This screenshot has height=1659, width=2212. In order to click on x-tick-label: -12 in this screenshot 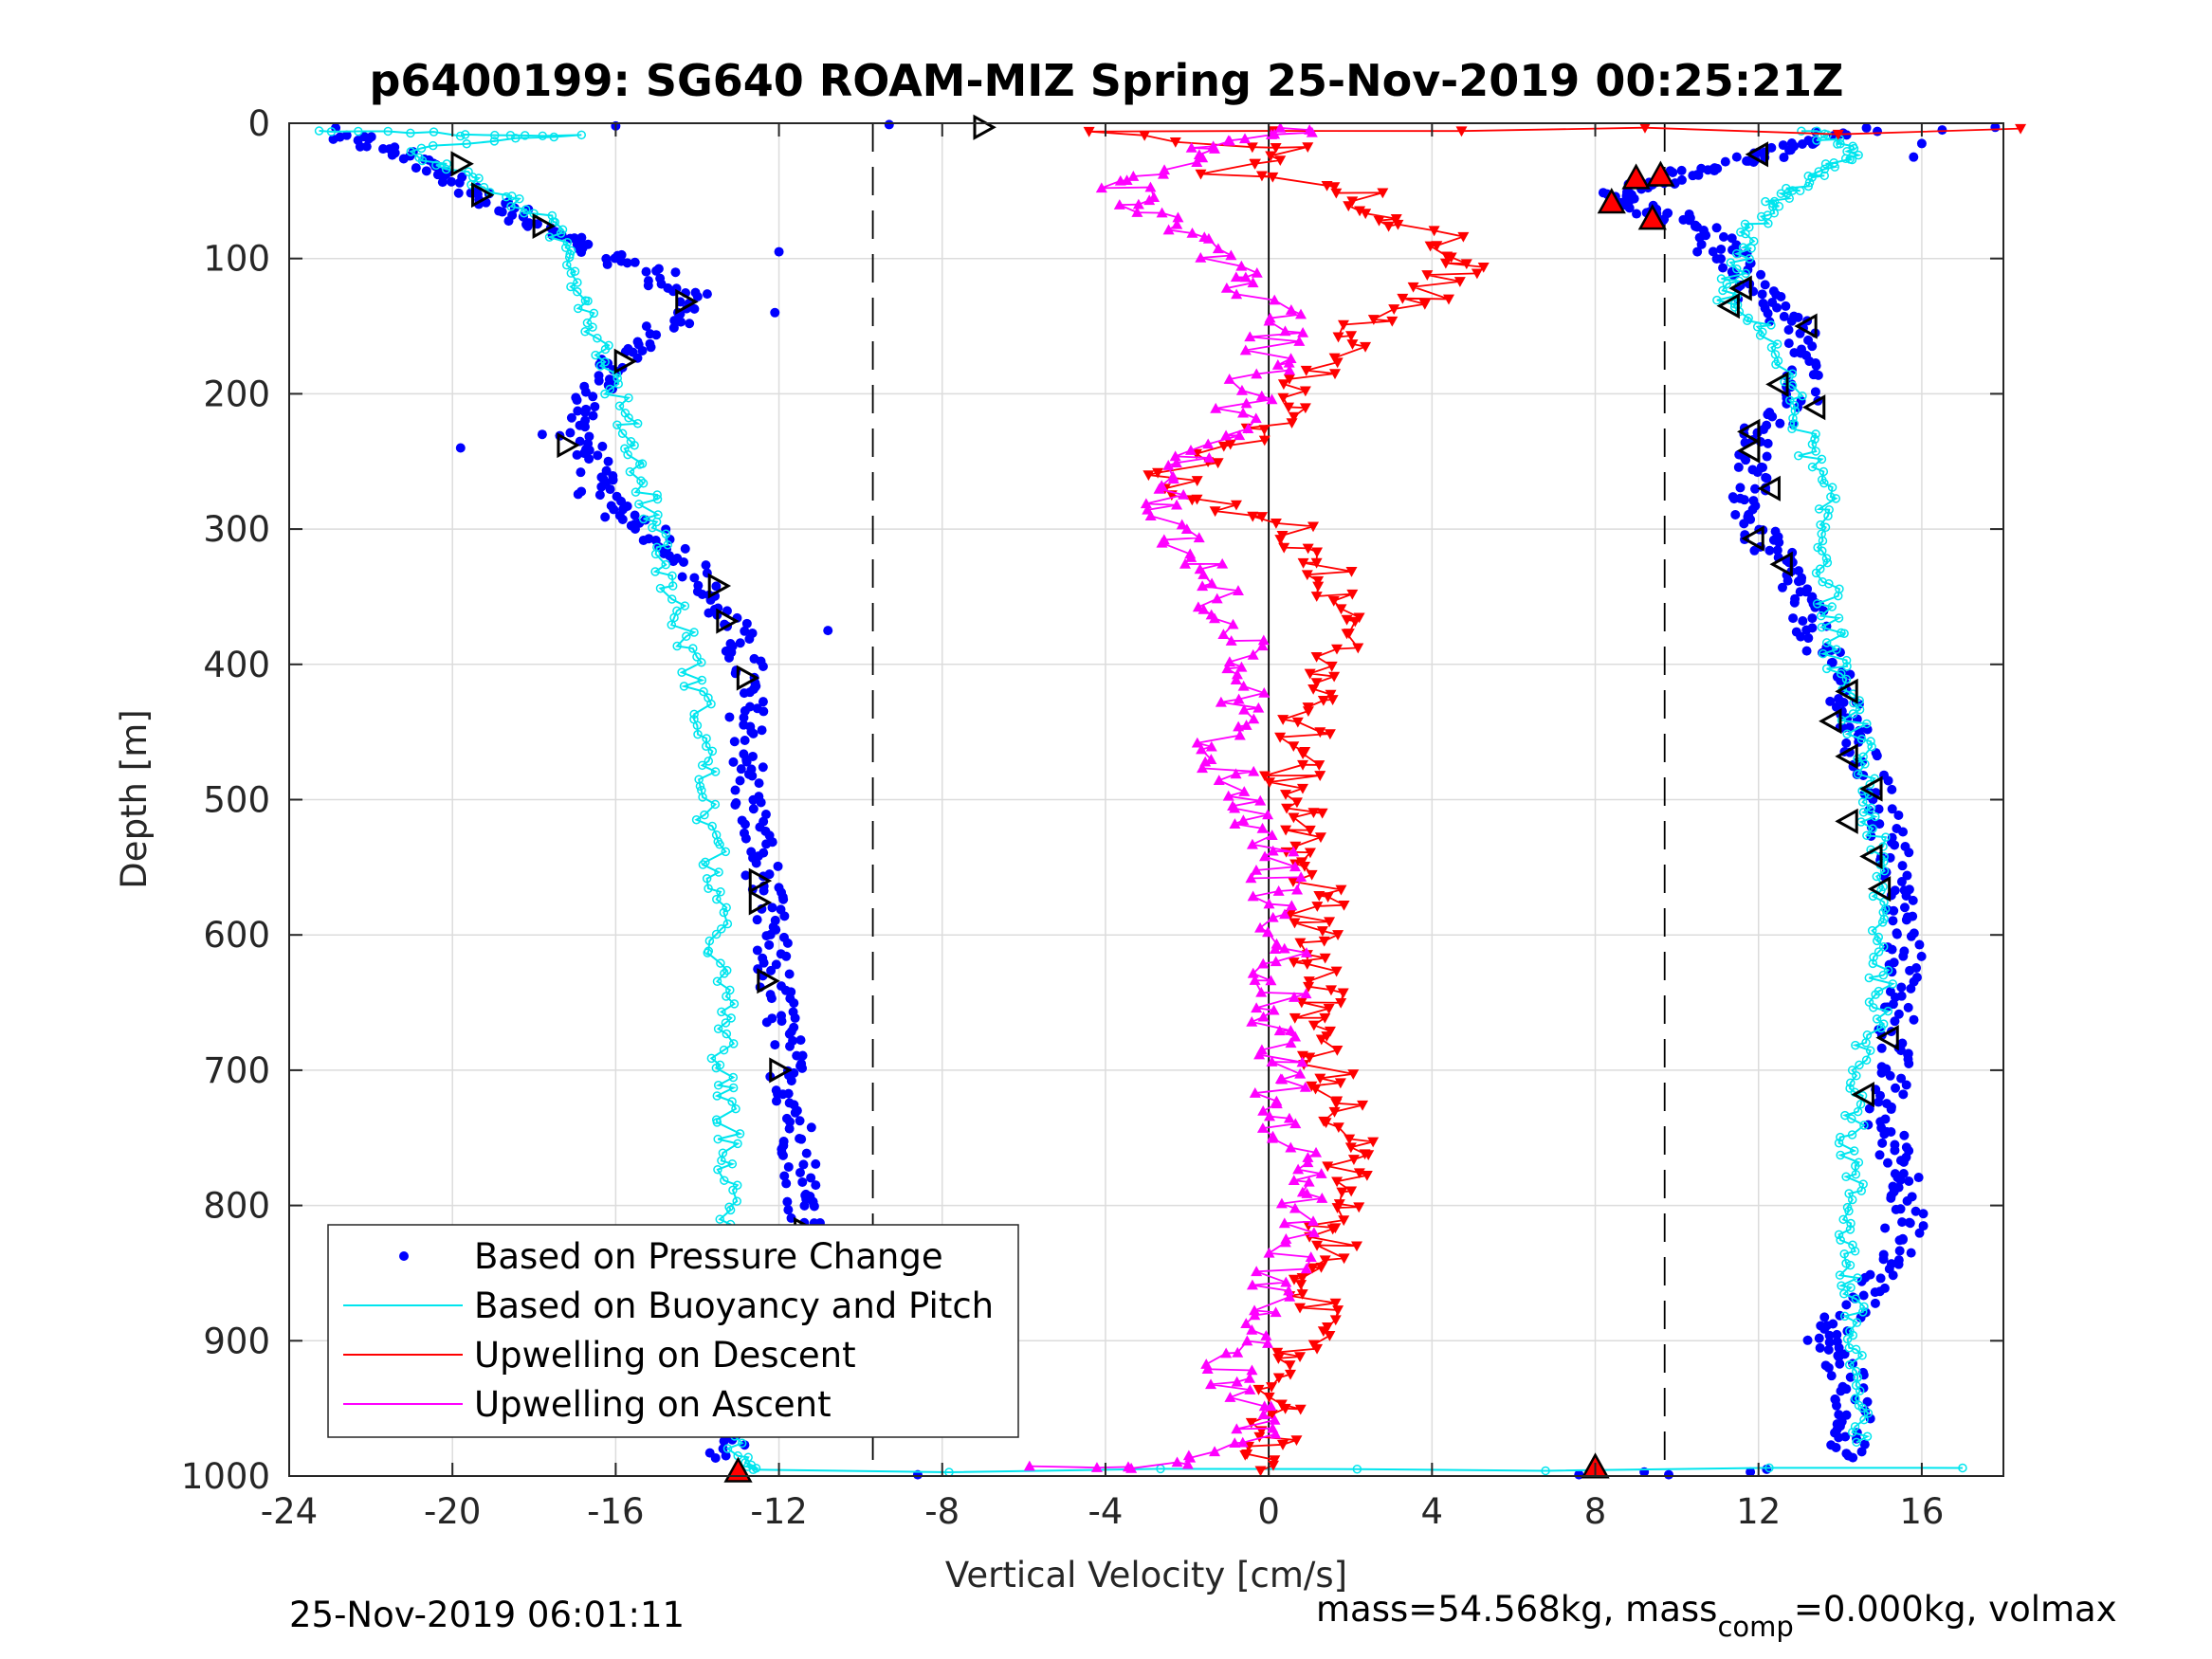, I will do `click(778, 1511)`.